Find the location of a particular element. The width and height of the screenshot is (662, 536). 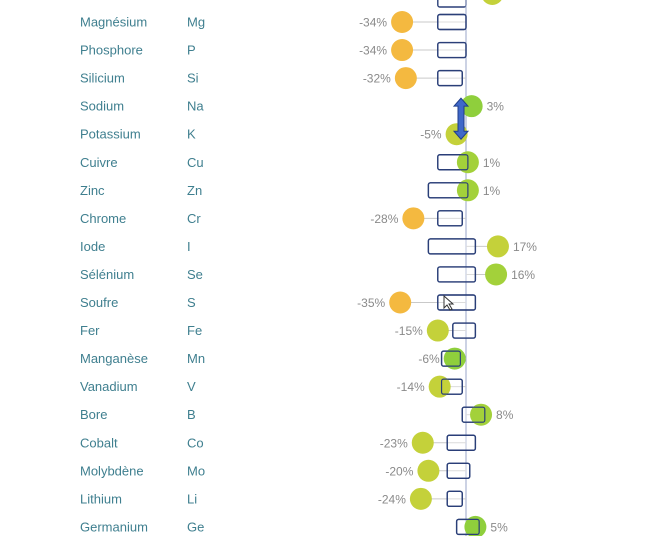

element-name: Molybdène is located at coordinates (112, 470).